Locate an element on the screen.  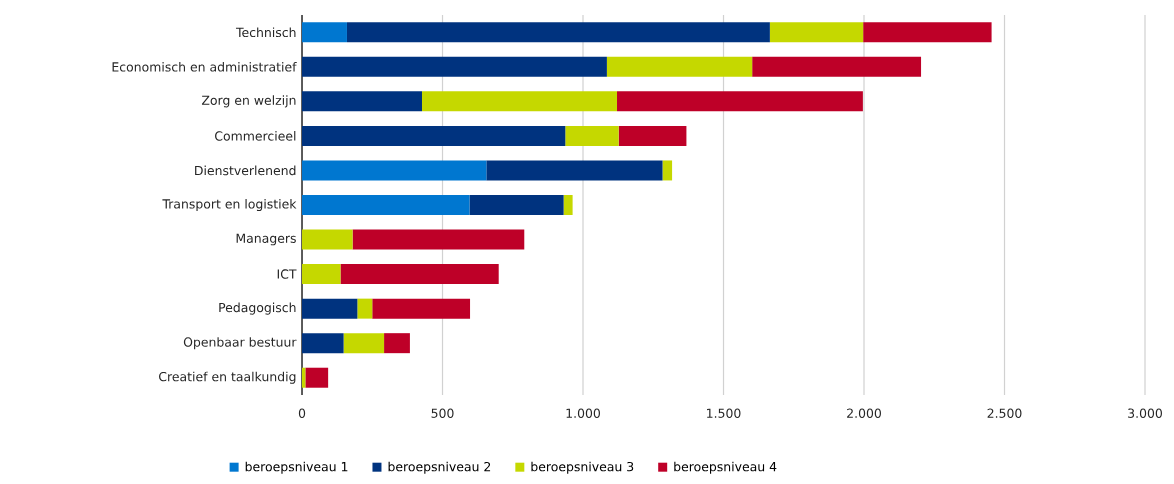
legend-label: beroepsniveau 1 is located at coordinates (296, 467).